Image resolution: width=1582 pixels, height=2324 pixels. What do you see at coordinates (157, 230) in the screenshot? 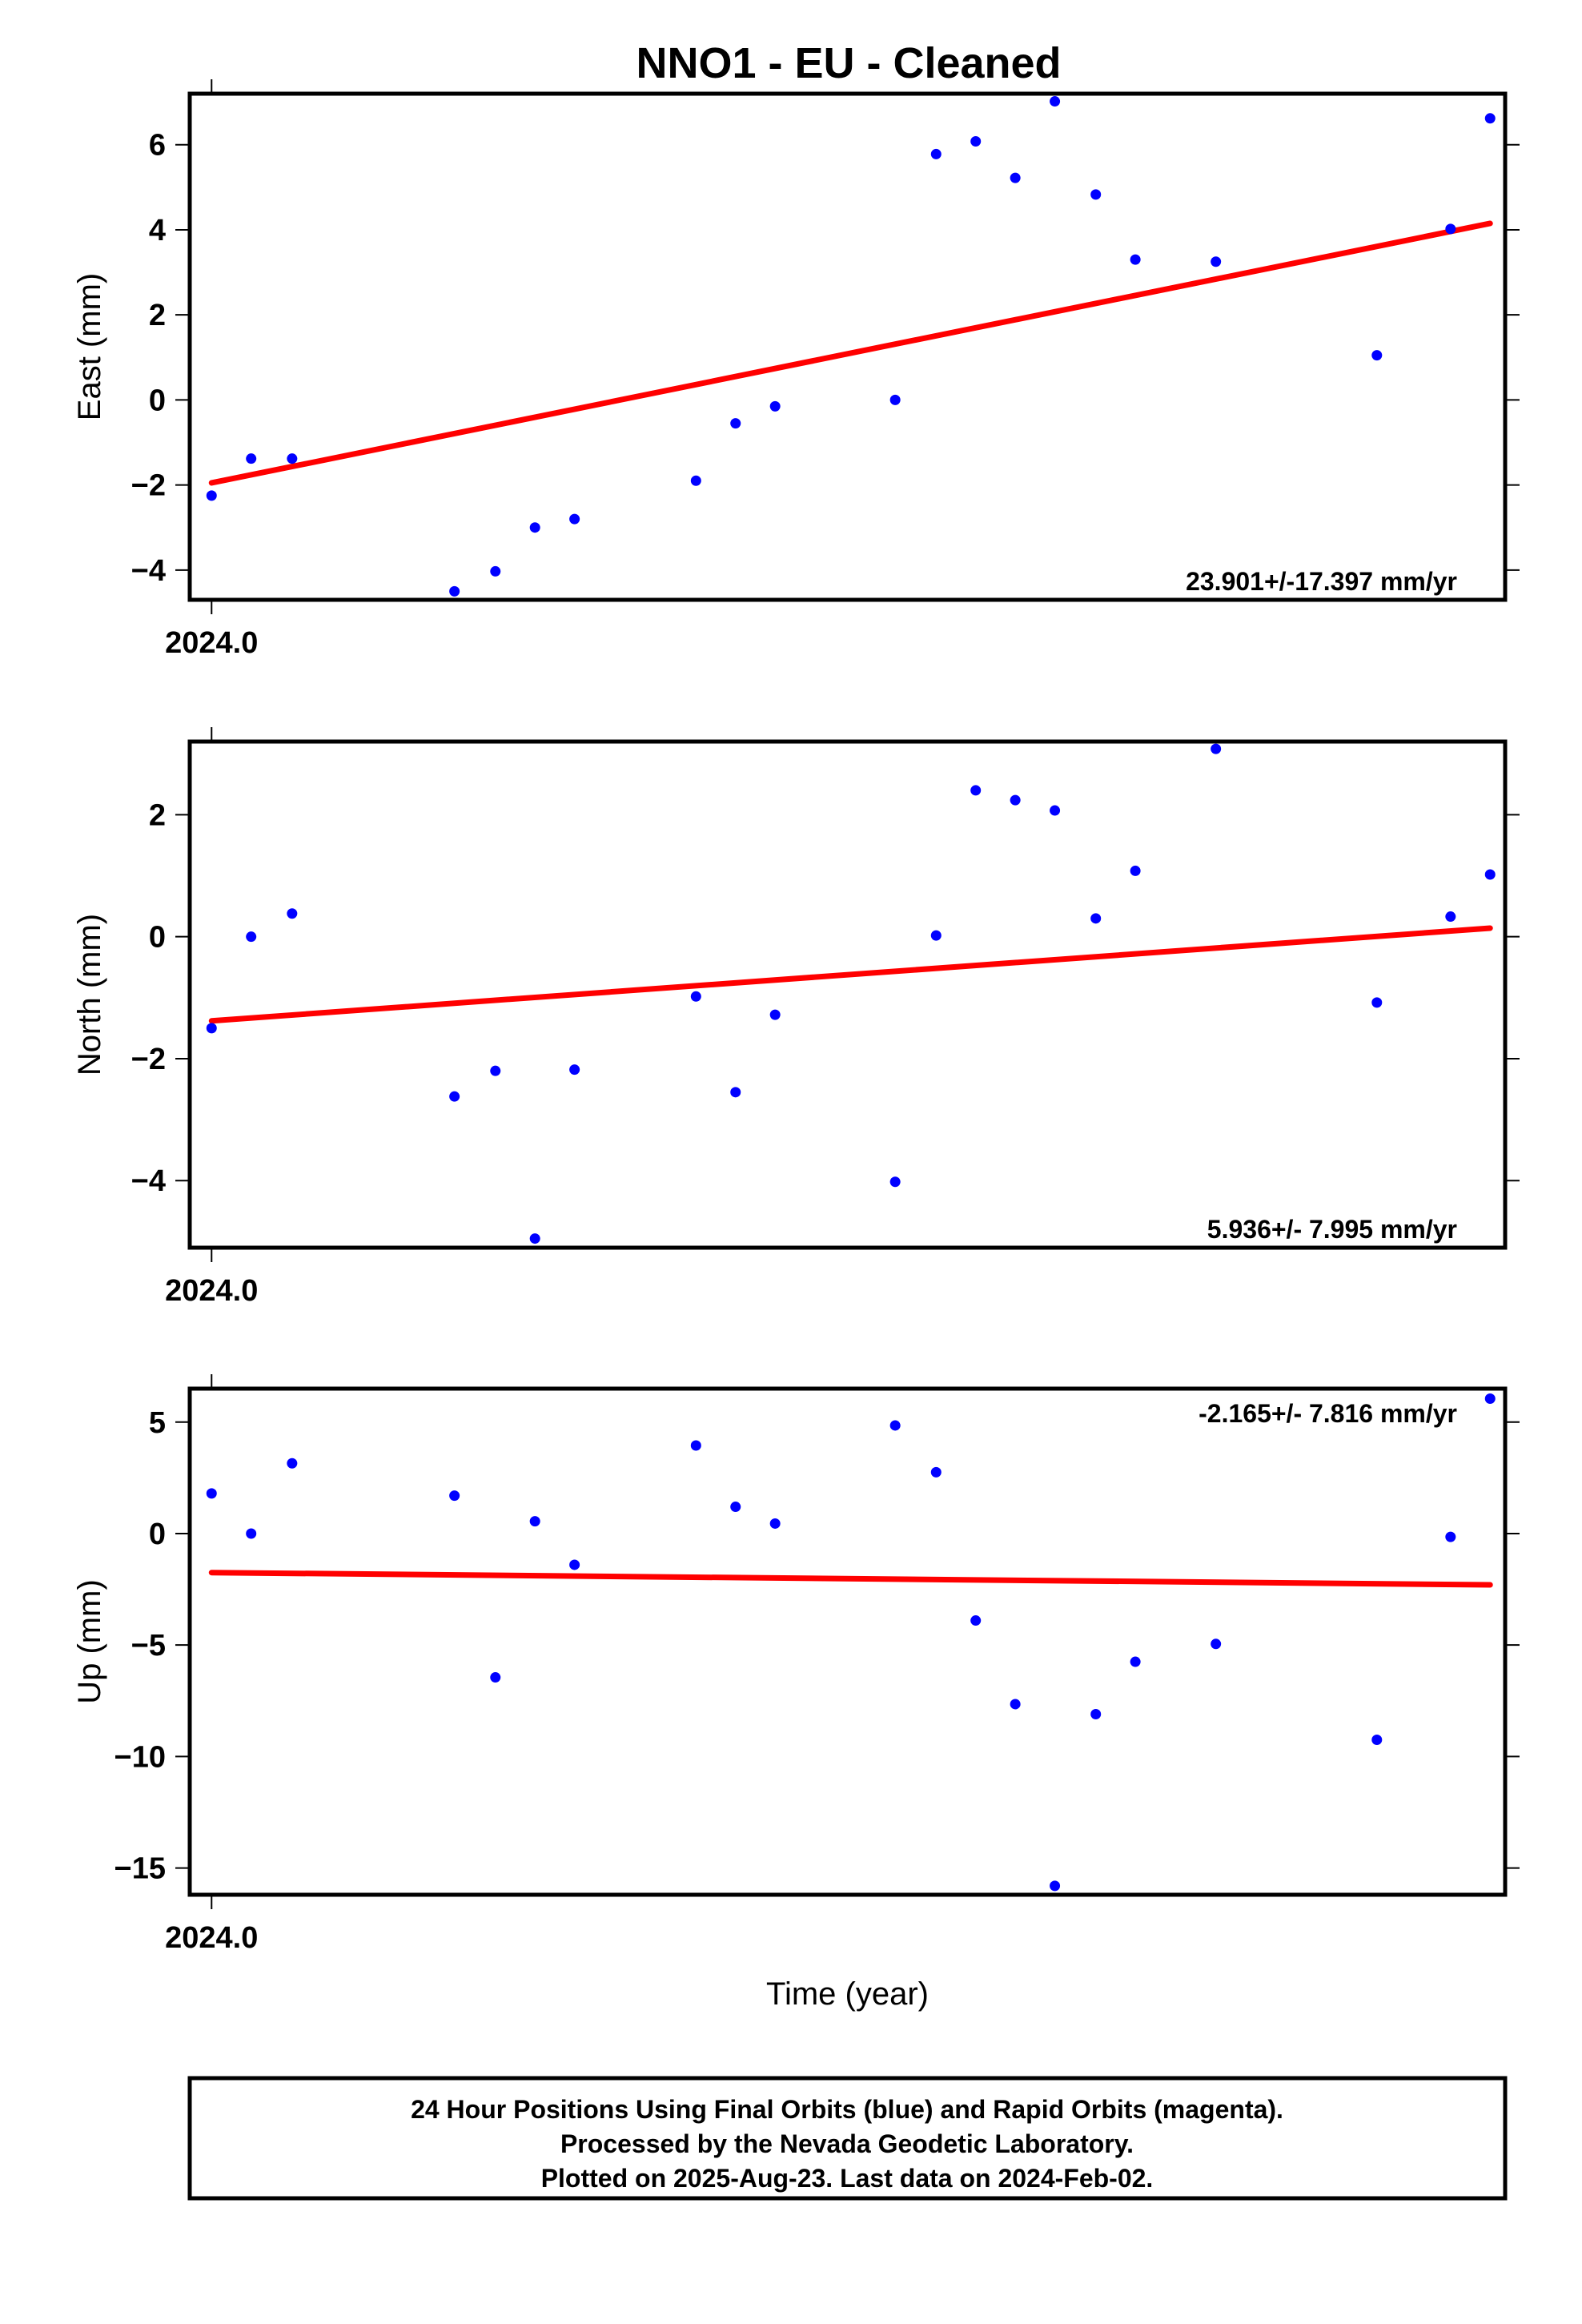
I see `y-tick-label: 4` at bounding box center [157, 230].